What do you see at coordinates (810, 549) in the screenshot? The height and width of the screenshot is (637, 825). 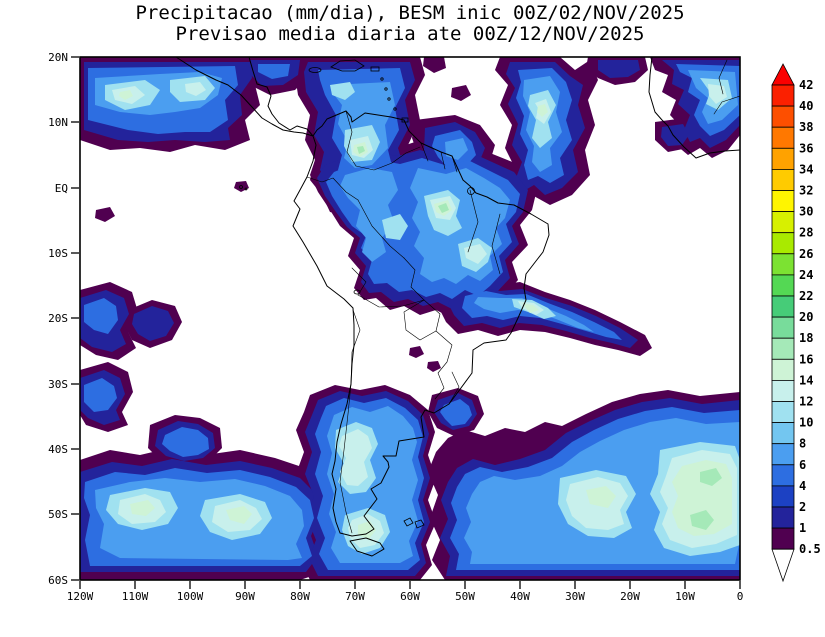 I see `colorbar-label: 0.5` at bounding box center [810, 549].